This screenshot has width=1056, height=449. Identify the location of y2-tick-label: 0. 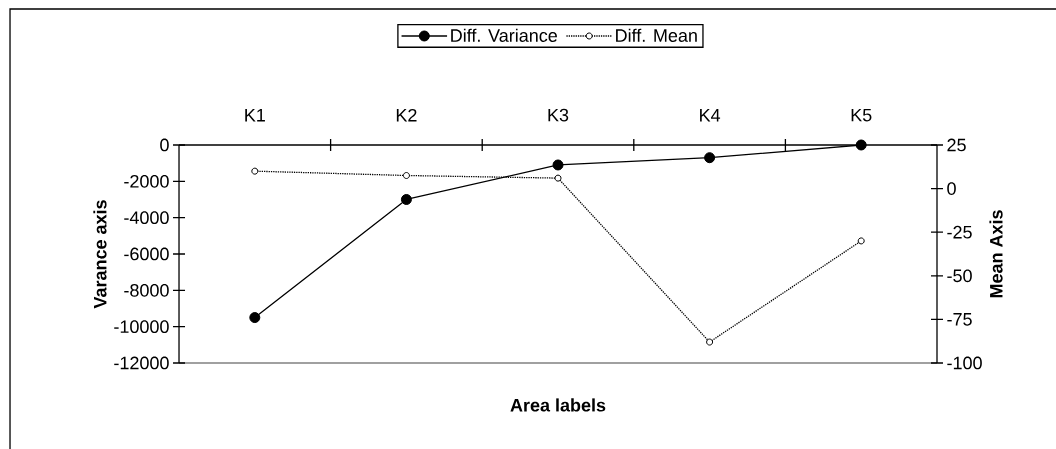
(951, 188).